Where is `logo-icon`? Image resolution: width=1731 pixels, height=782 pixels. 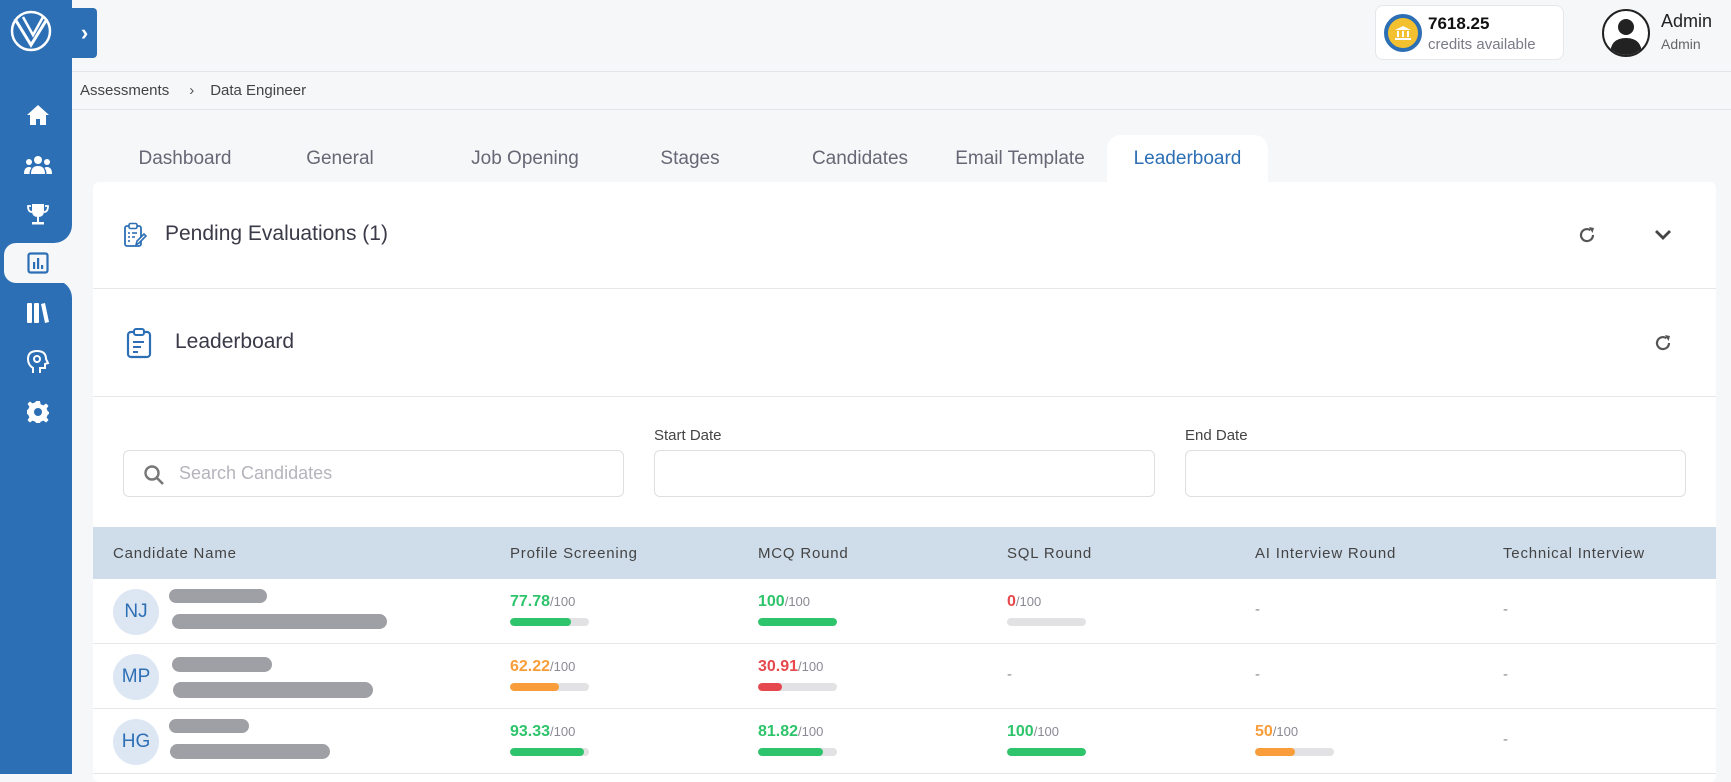 logo-icon is located at coordinates (31, 31).